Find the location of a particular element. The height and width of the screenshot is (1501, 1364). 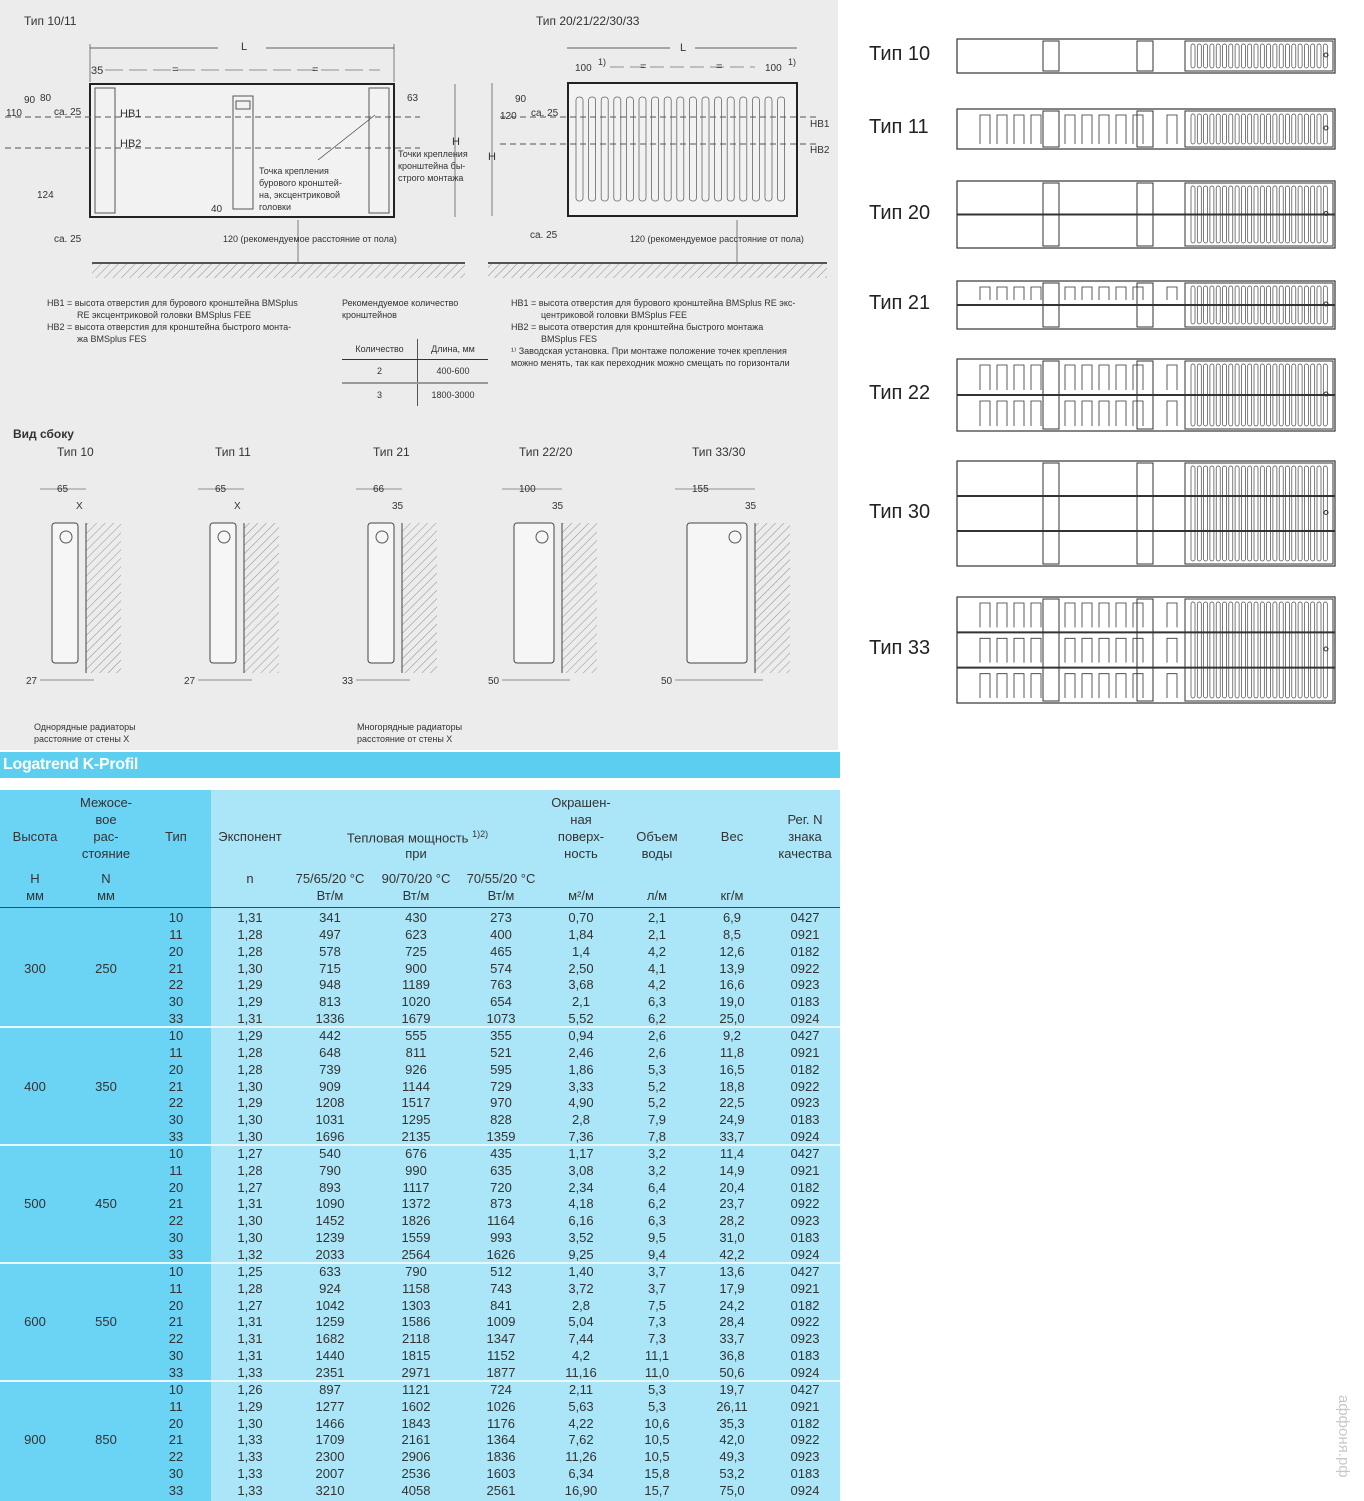

table-cell: 1626 is located at coordinates (501, 1254).